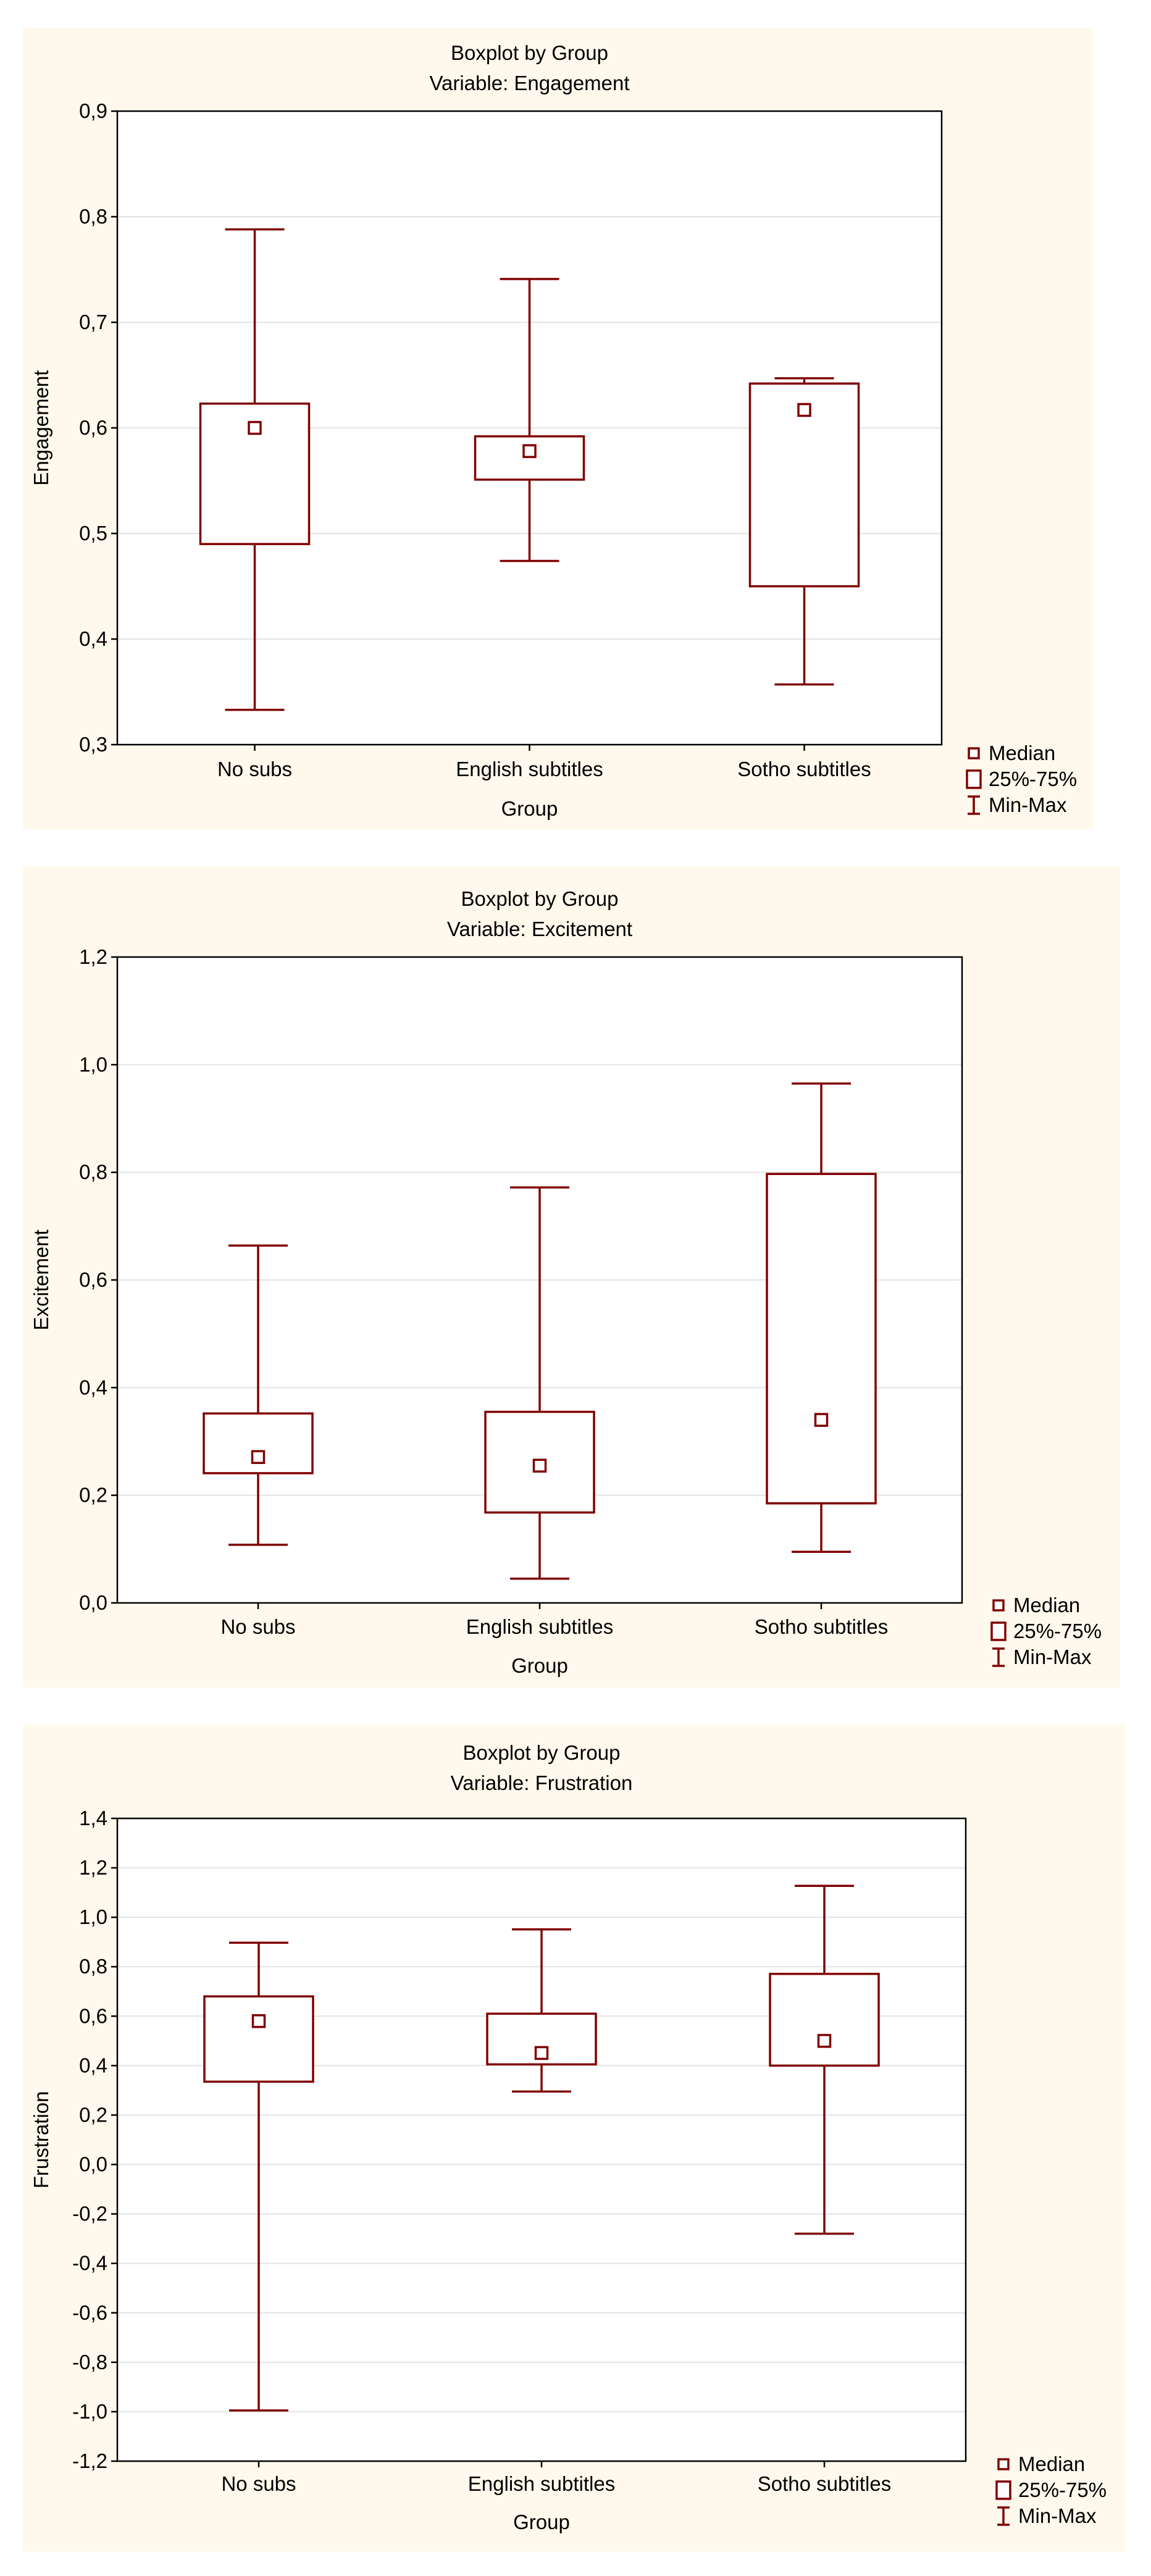 This screenshot has height=2576, width=1151. I want to click on y-tick-label: 0,7, so click(93, 322).